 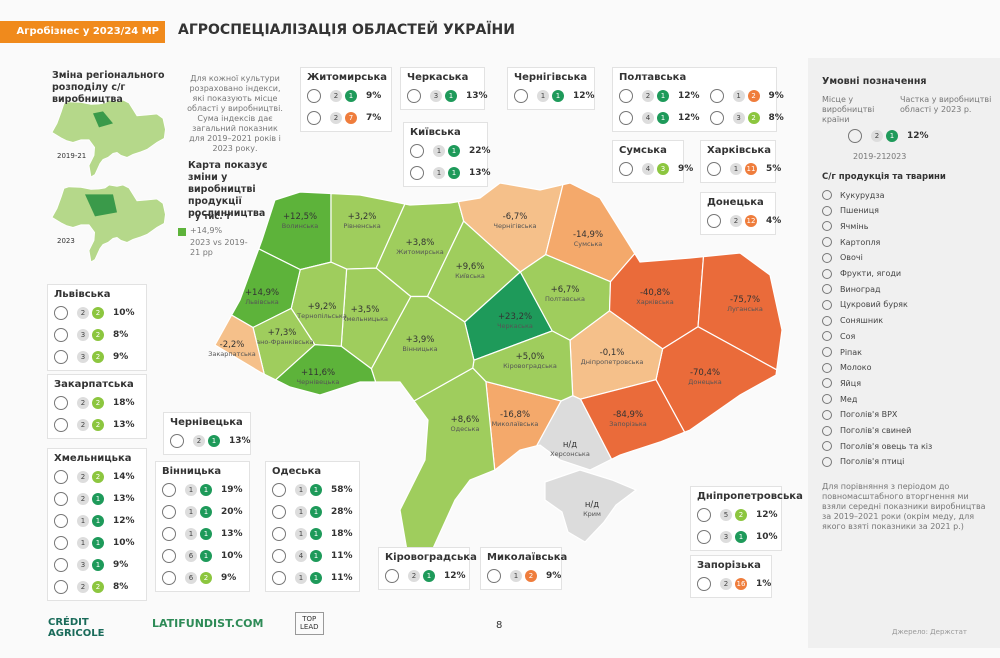 I want to click on share: 10%, so click(x=124, y=312).